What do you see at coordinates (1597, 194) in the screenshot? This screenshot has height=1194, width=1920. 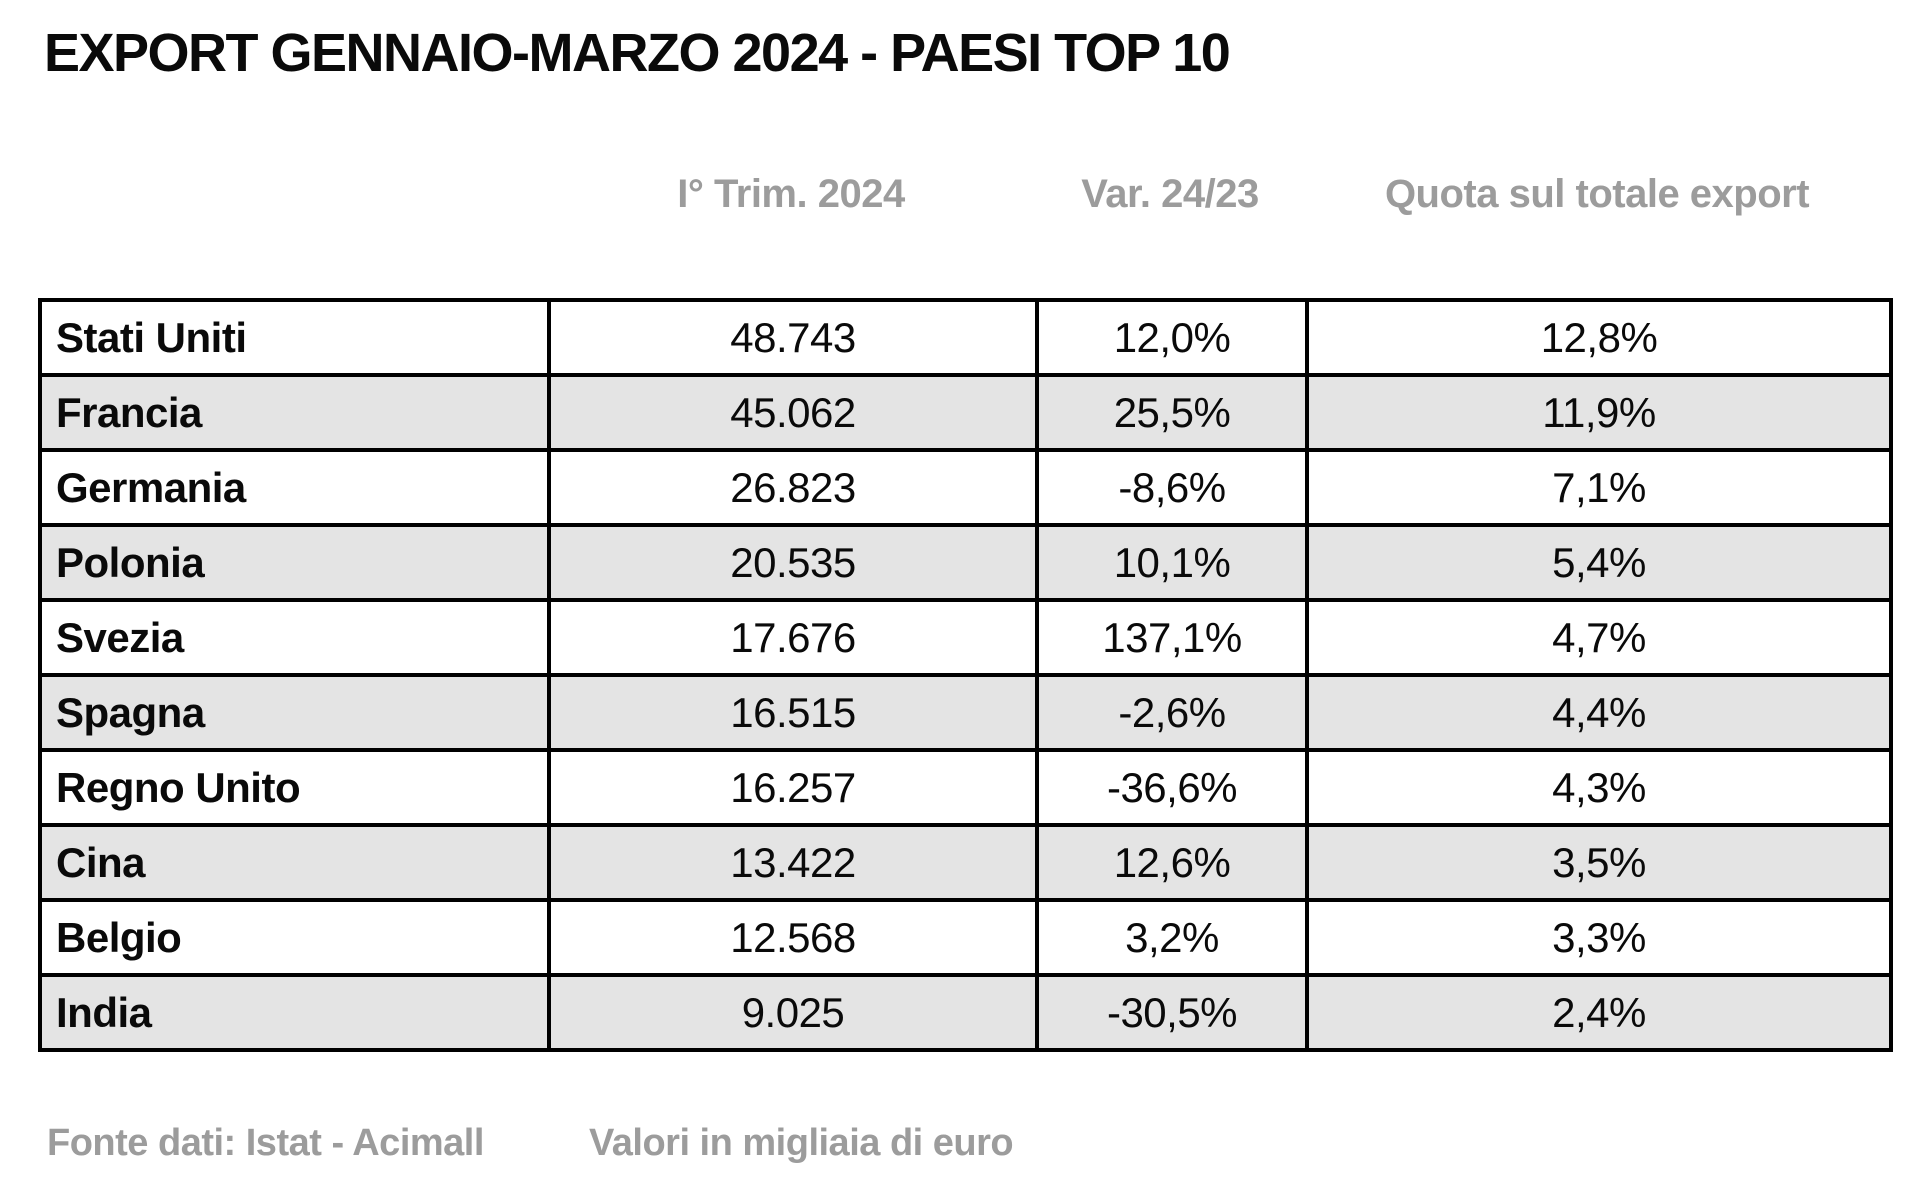 I see `column-header-quota-export: Quota sul totale export` at bounding box center [1597, 194].